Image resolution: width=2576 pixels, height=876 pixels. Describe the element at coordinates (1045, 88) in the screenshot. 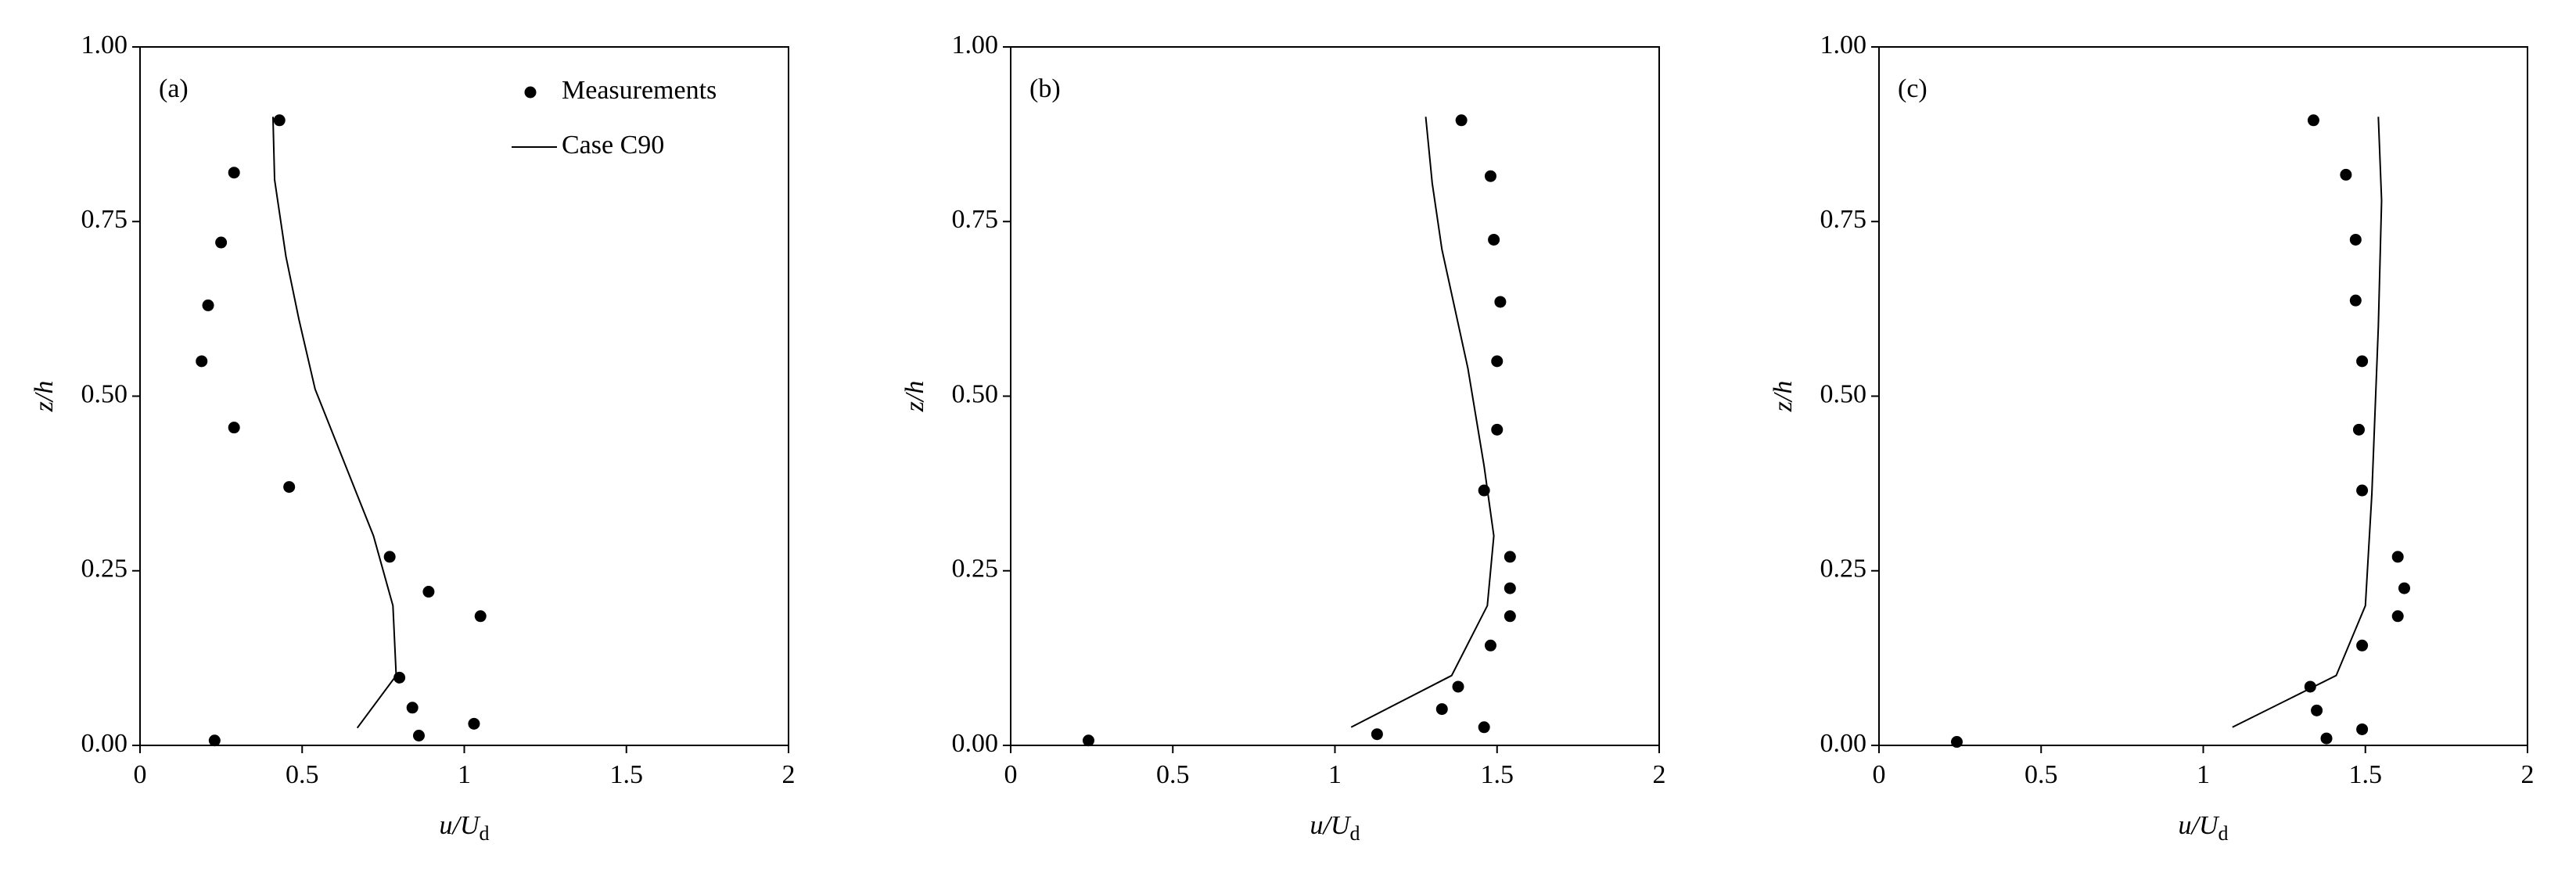

I see `panel-label: (b)` at that location.